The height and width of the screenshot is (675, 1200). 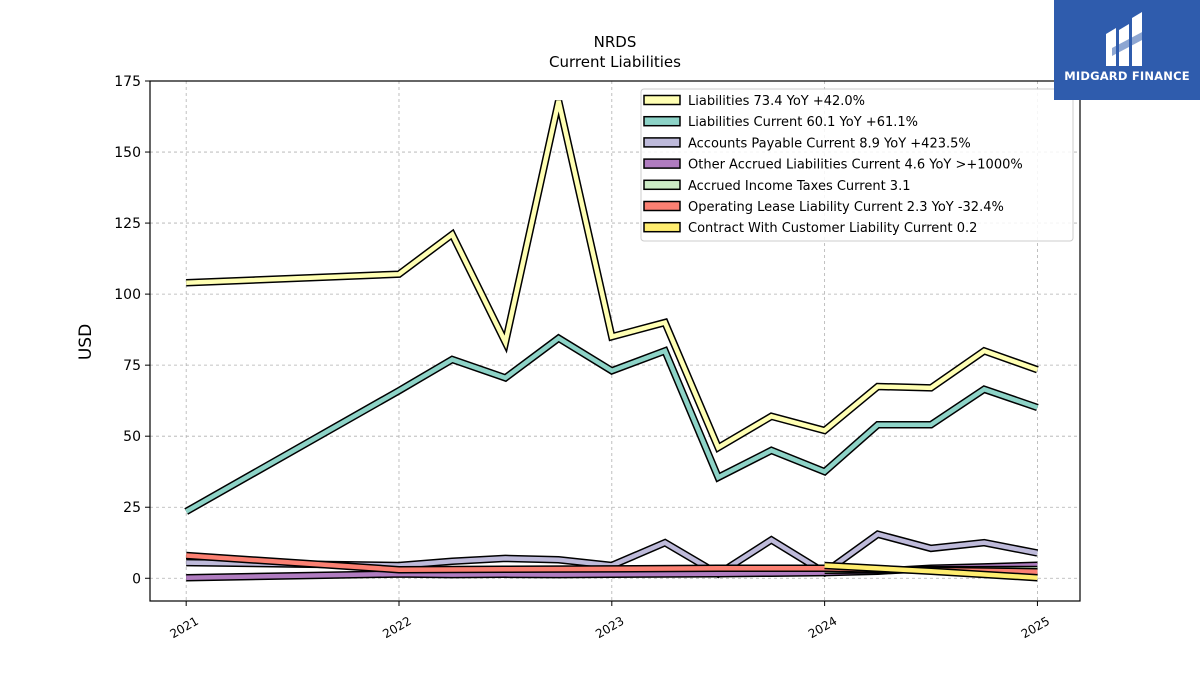 I want to click on y-tick-label: 50, so click(x=132, y=437).